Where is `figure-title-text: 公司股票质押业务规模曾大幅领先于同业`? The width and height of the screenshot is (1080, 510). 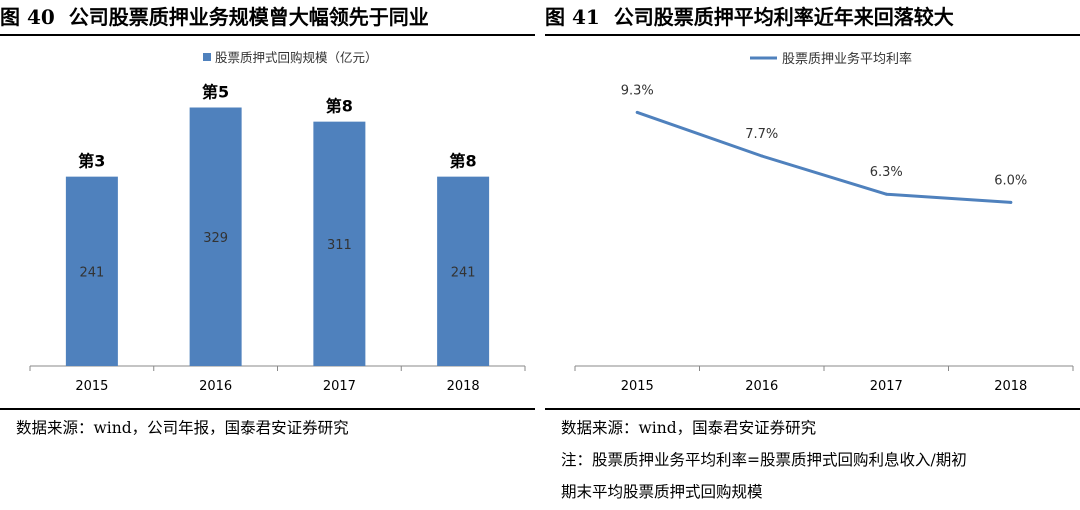 figure-title-text: 公司股票质押业务规模曾大幅领先于同业 is located at coordinates (248, 17).